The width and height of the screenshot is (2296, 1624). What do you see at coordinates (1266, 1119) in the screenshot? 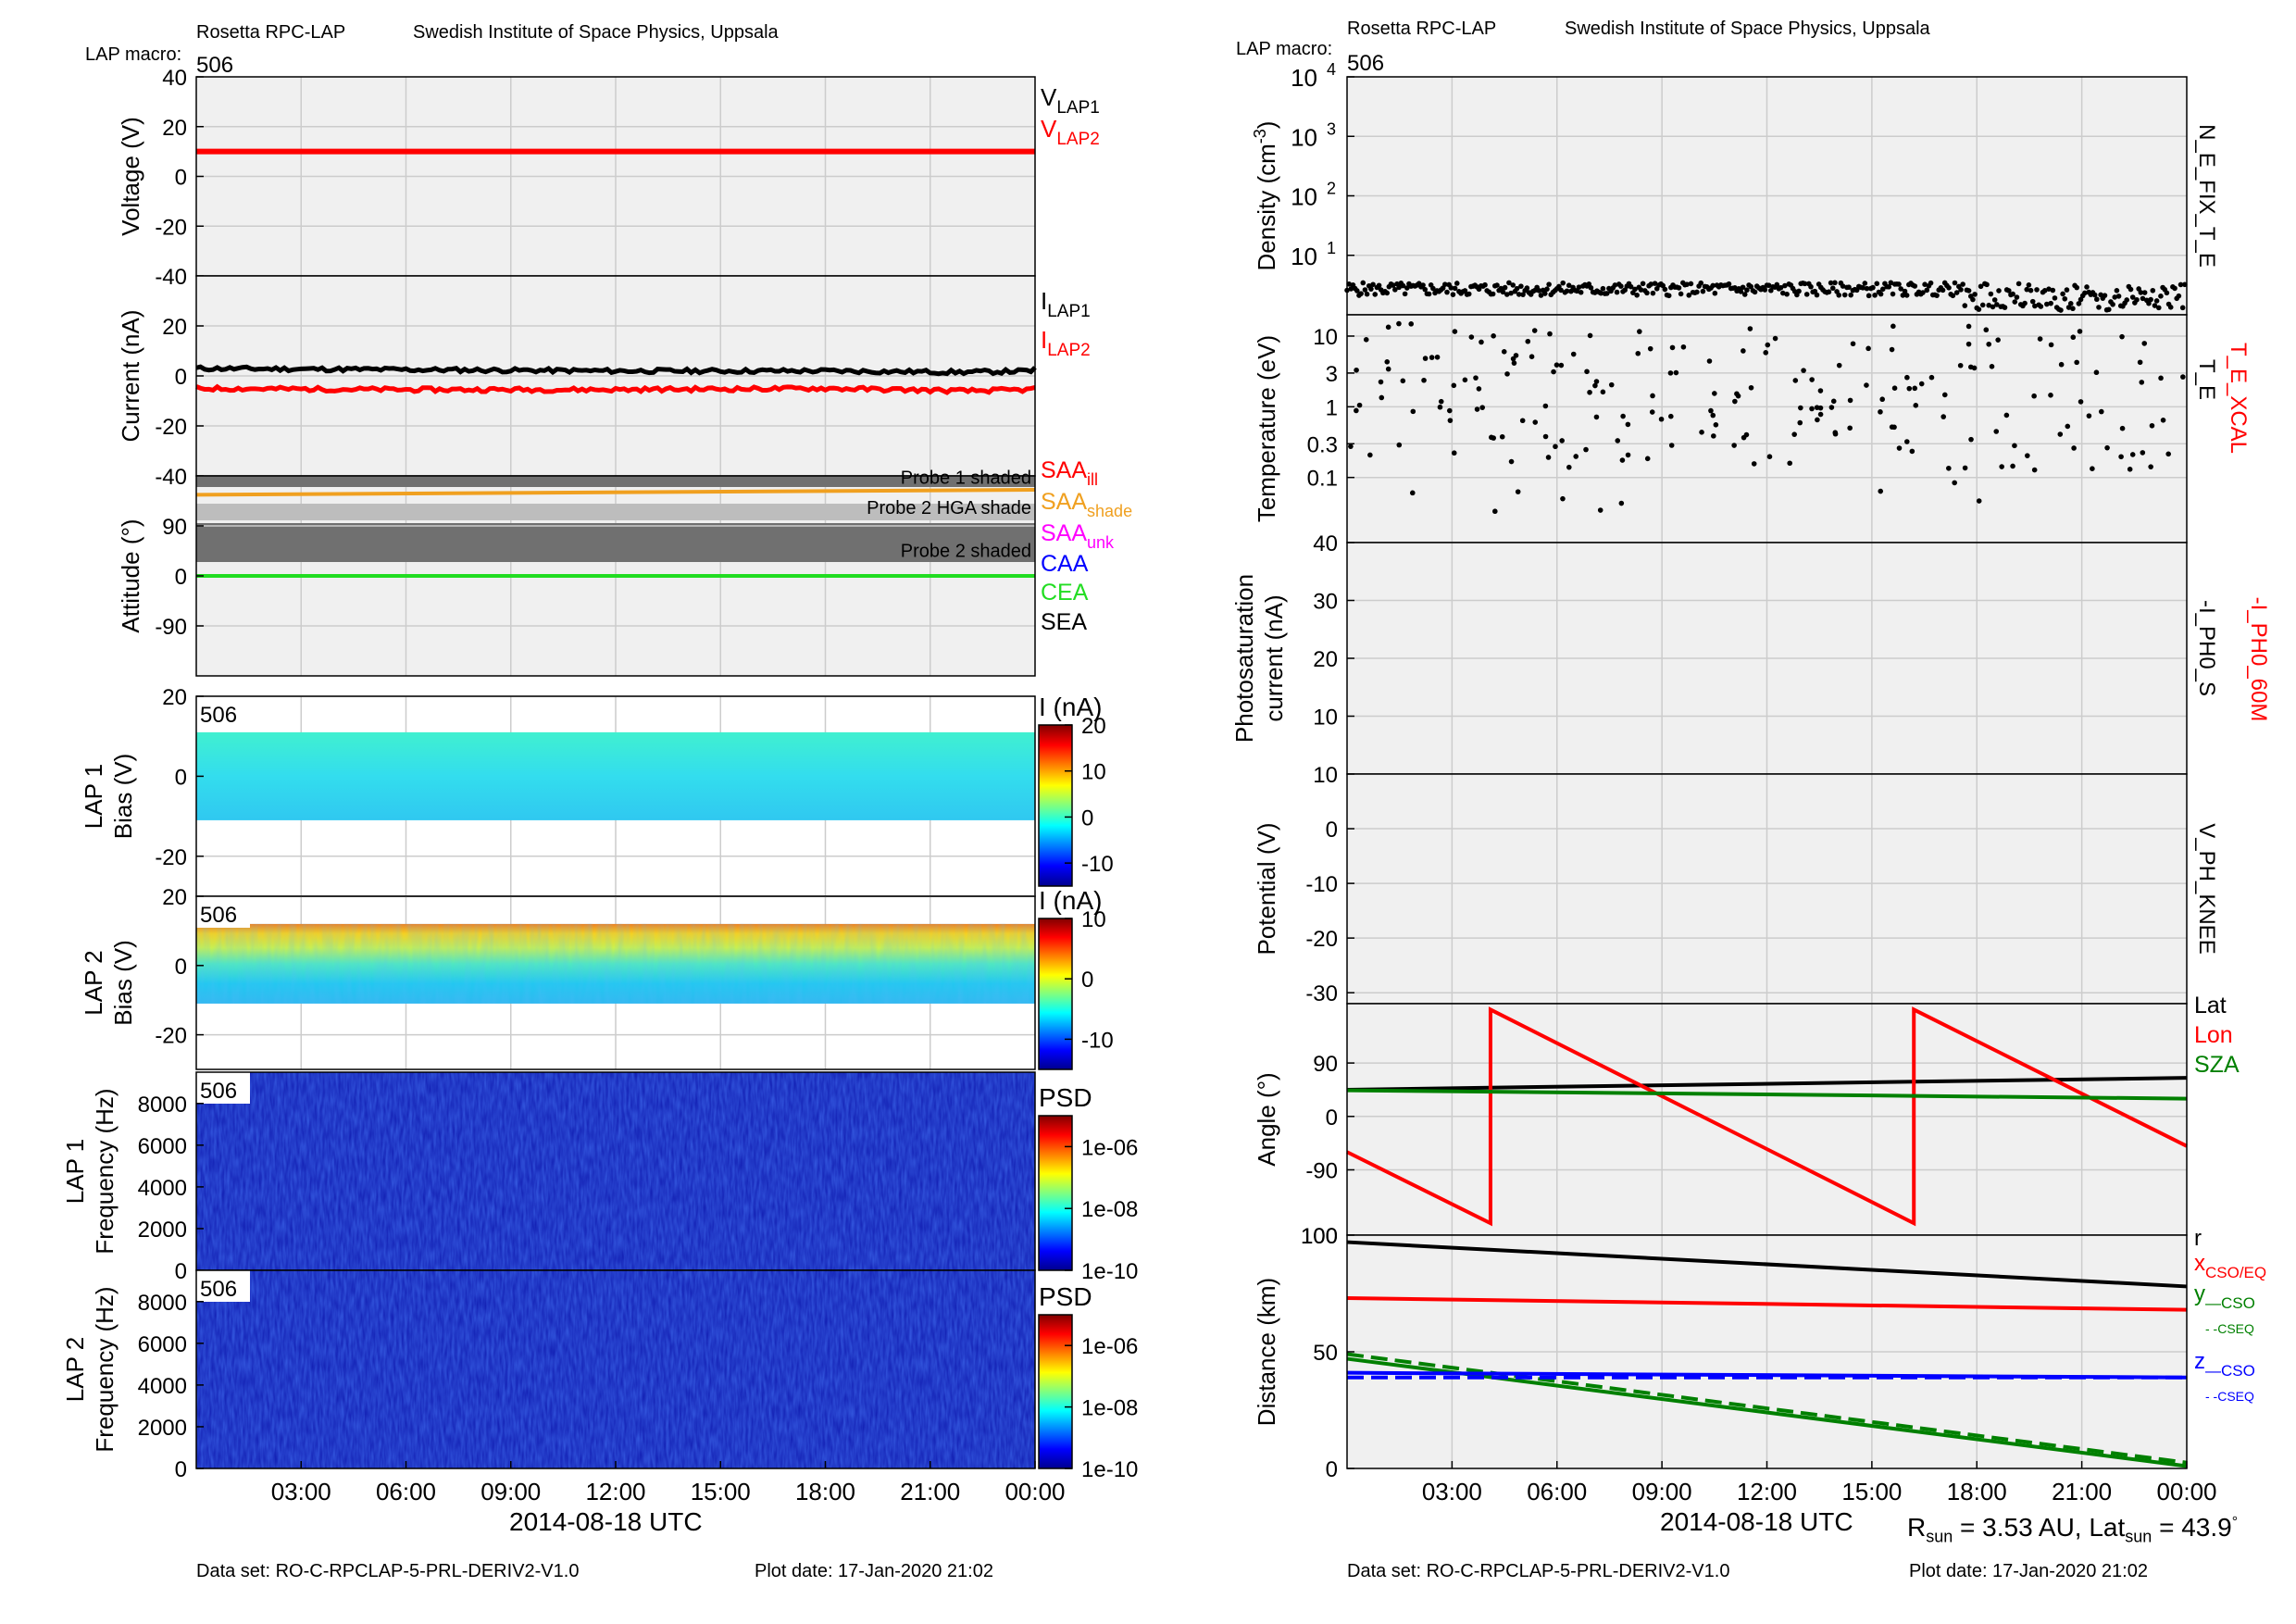
I see `angle-ylabel: Angle (°)` at bounding box center [1266, 1119].